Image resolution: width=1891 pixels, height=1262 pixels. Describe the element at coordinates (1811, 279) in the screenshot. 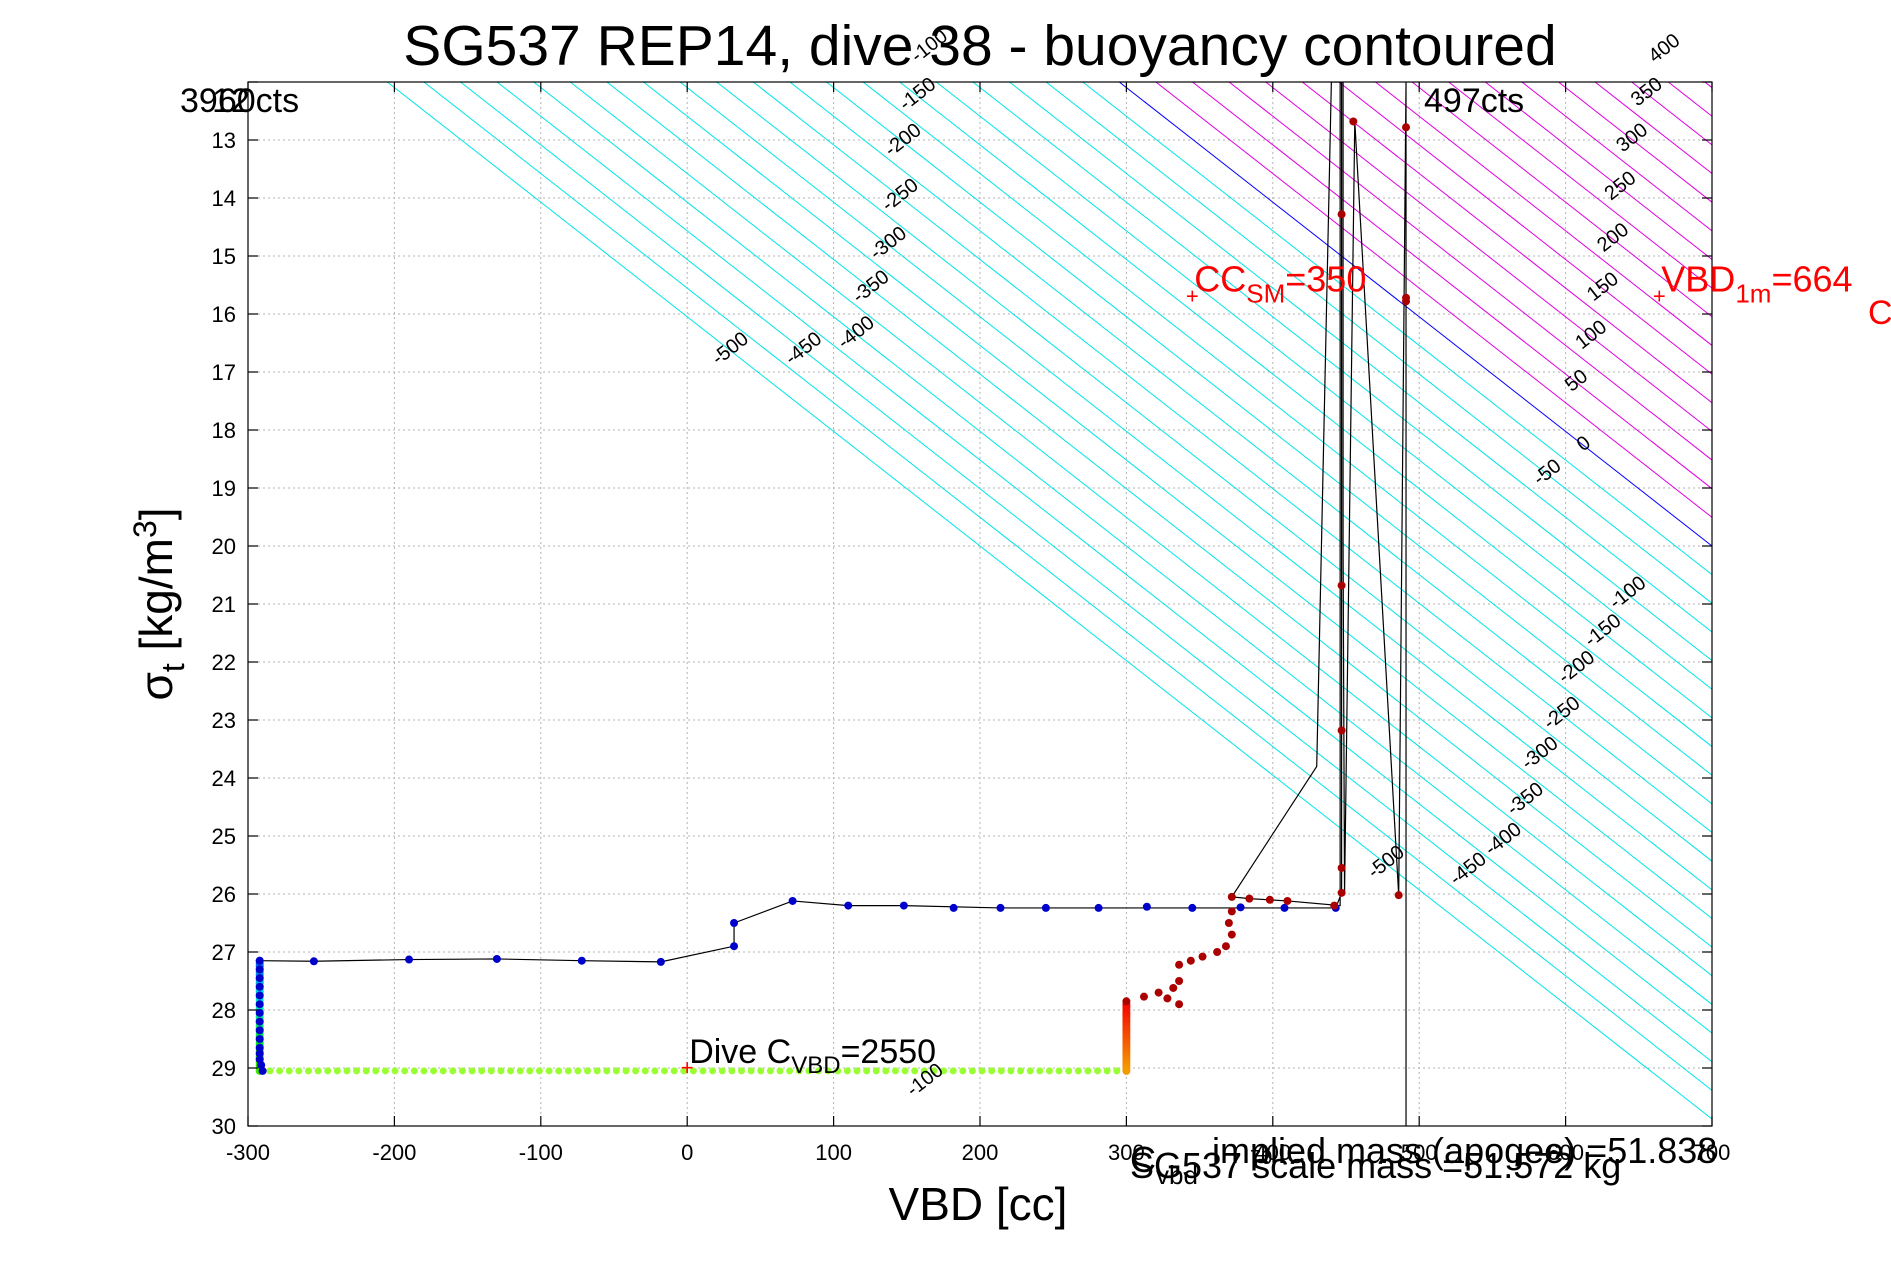

I see `vbd-1m-annotation-value: =664` at that location.